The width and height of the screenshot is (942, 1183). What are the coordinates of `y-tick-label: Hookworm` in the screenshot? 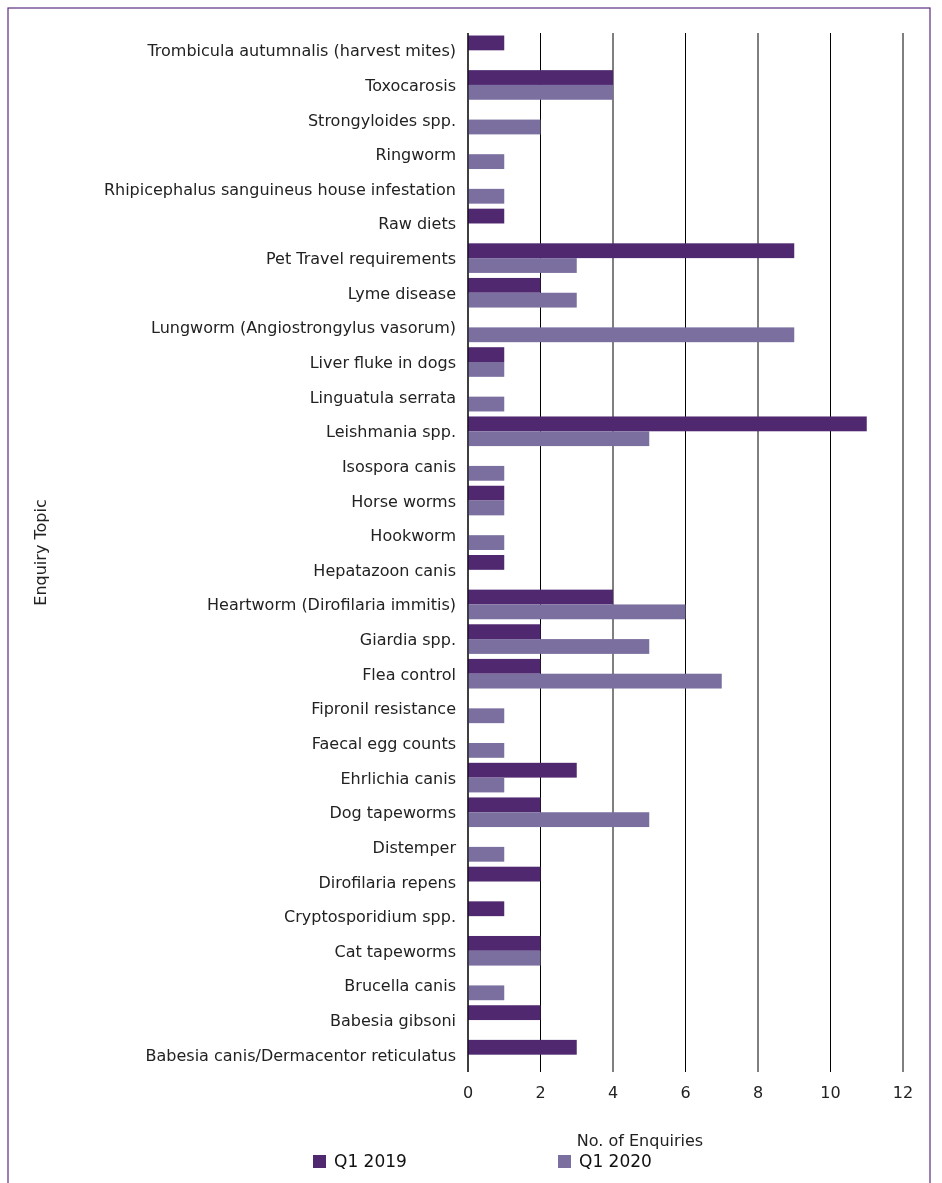 It's located at (413, 536).